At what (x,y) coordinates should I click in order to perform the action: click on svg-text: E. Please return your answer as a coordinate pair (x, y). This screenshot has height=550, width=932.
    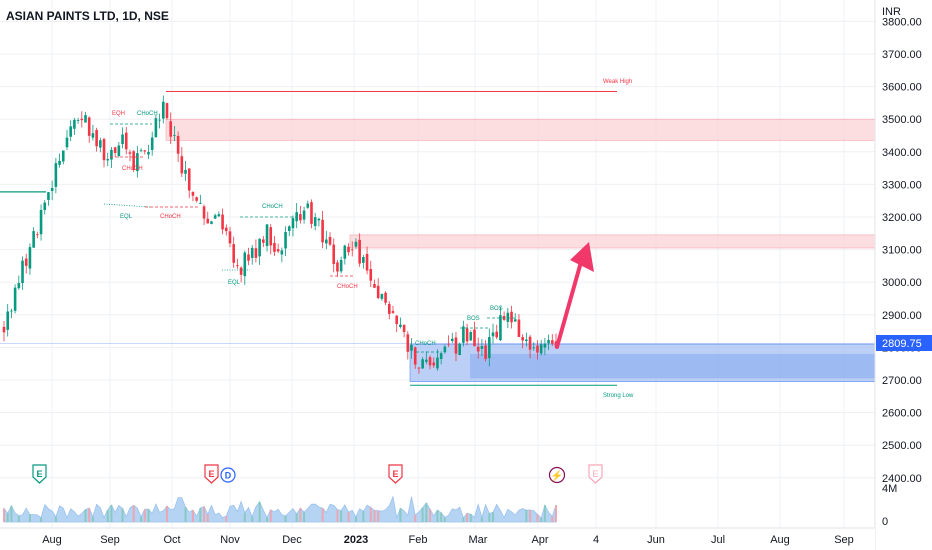
    Looking at the image, I should click on (39, 474).